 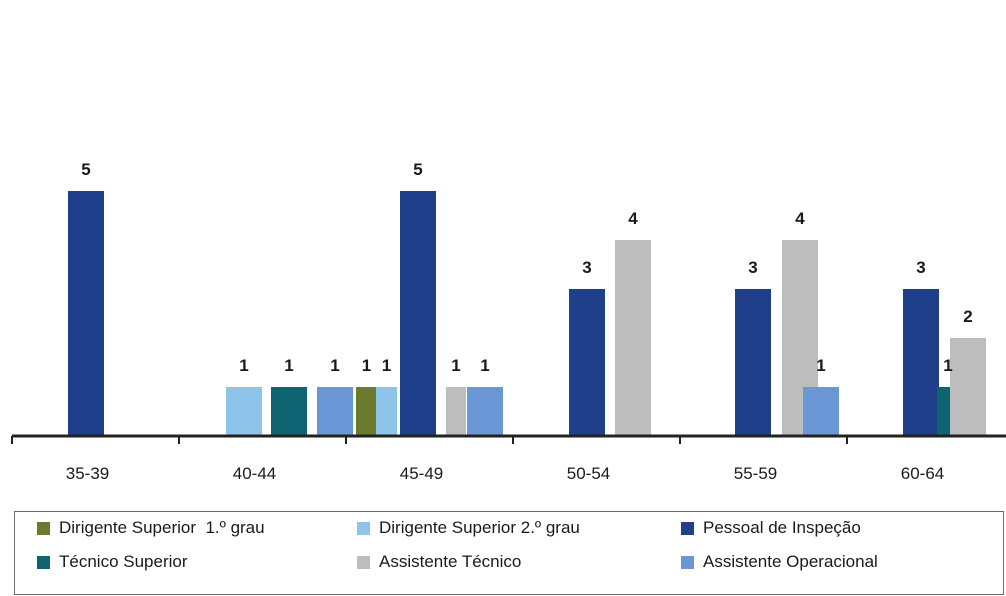 What do you see at coordinates (587, 362) in the screenshot?
I see `bar-50-54-s2` at bounding box center [587, 362].